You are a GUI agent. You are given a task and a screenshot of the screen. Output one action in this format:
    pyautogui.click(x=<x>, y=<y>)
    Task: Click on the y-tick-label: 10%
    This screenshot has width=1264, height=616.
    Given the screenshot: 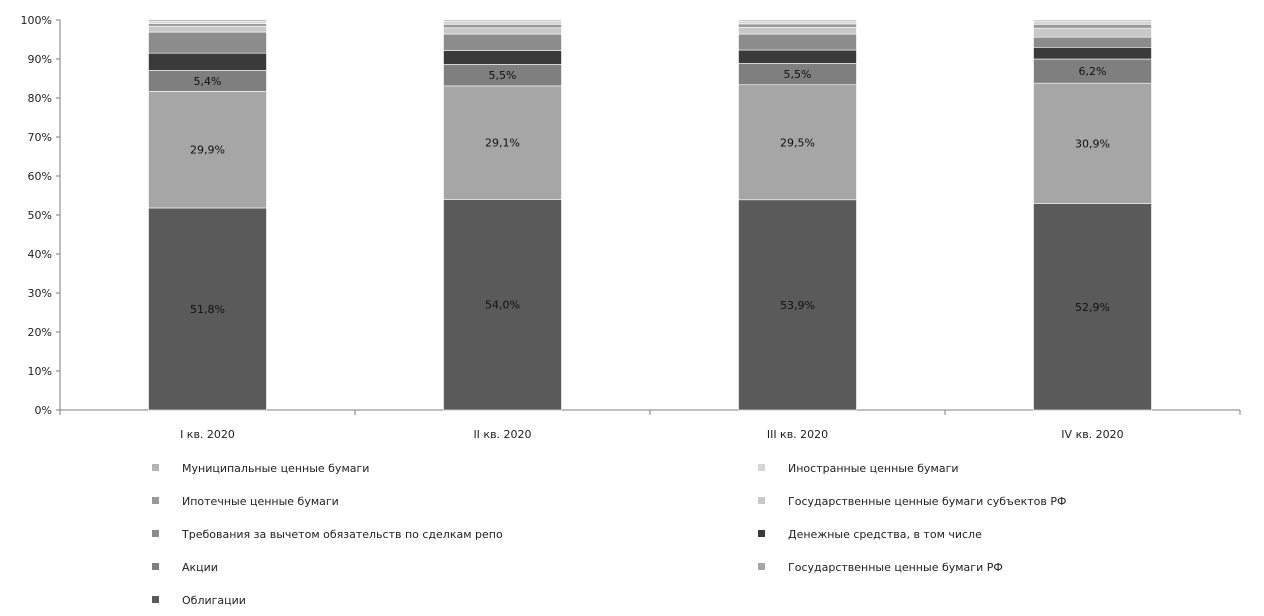 What is the action you would take?
    pyautogui.click(x=40, y=371)
    